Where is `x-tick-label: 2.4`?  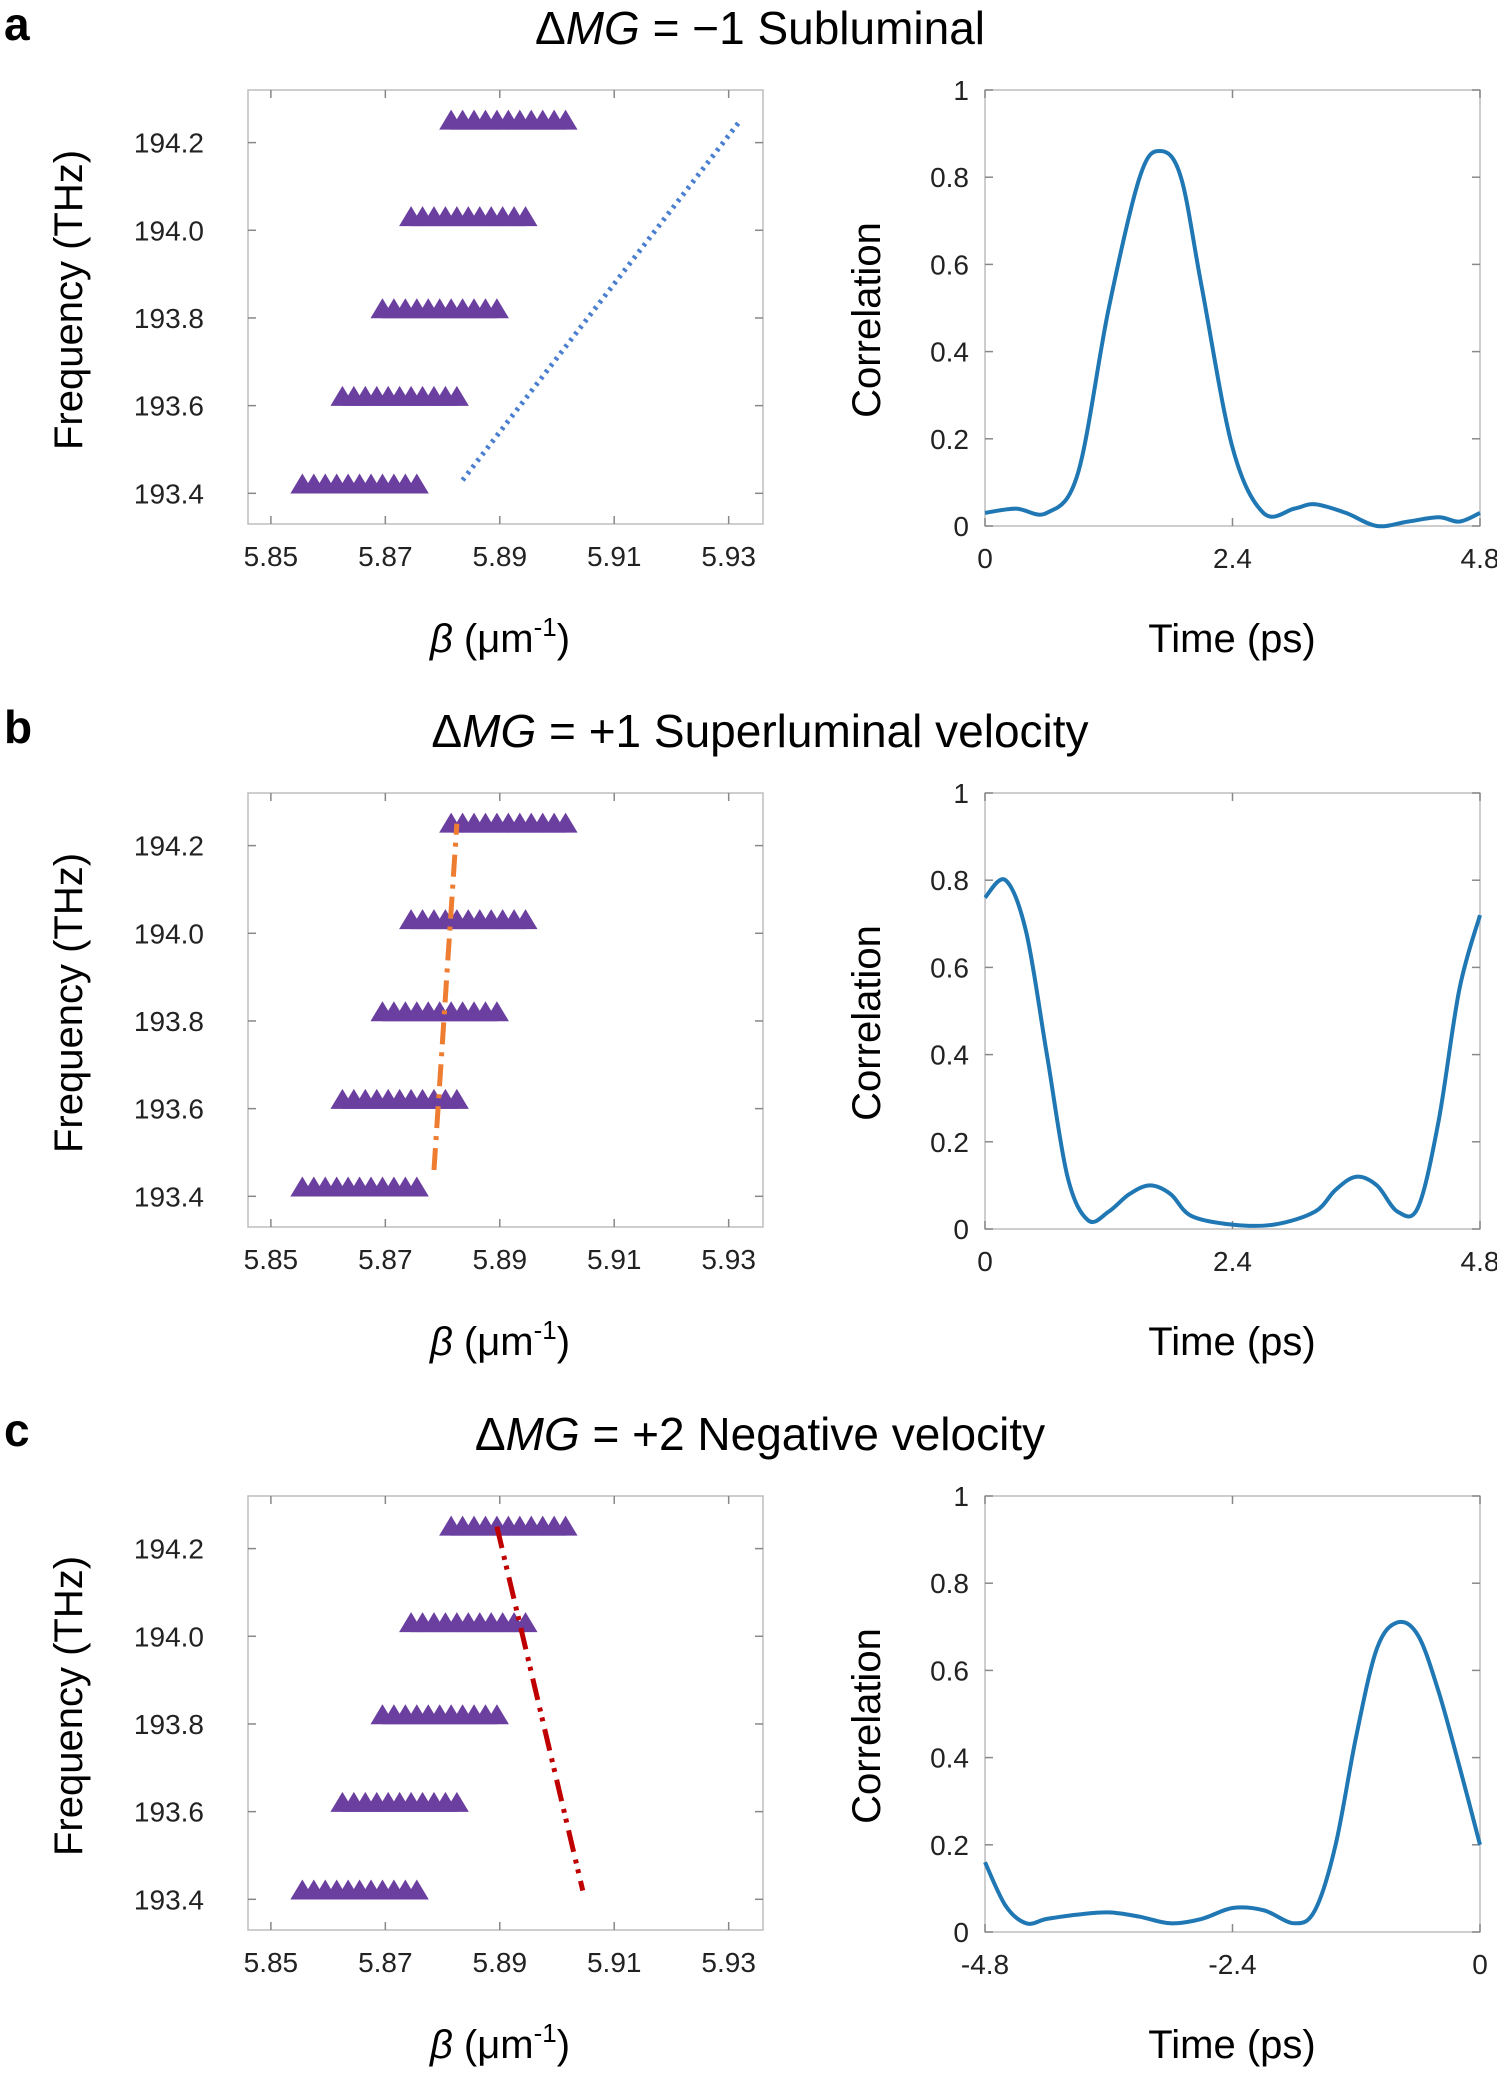
x-tick-label: 2.4 is located at coordinates (1232, 1261).